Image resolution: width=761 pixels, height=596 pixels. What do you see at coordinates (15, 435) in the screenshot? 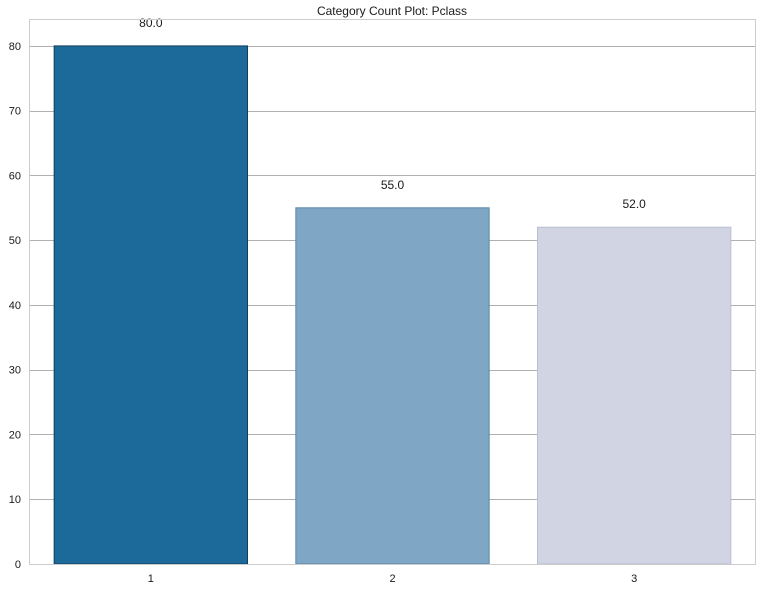
I see `y-tick-label: 20` at bounding box center [15, 435].